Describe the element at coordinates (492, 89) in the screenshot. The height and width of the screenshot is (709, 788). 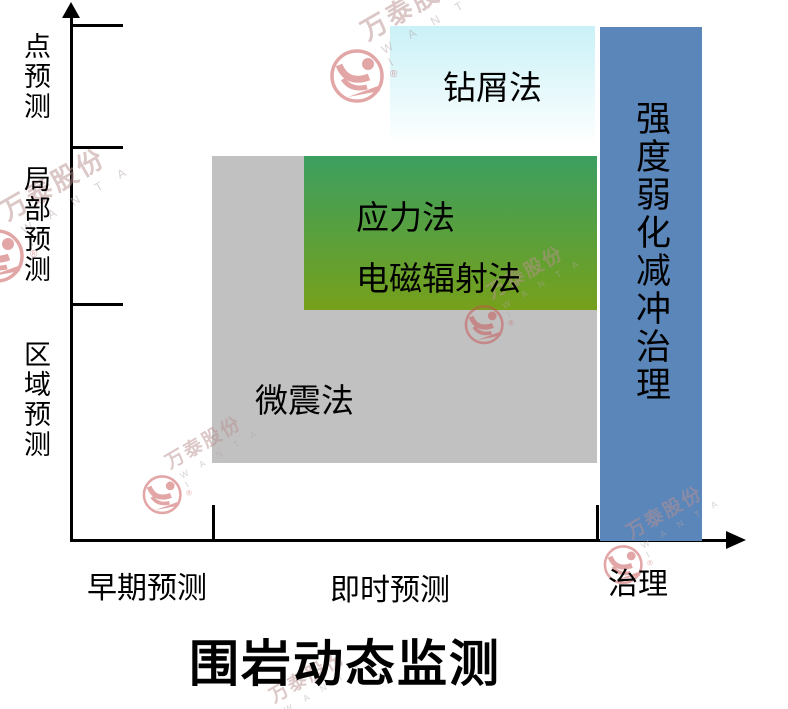
I see `label-drill-cuttings-method: 钻屑法` at that location.